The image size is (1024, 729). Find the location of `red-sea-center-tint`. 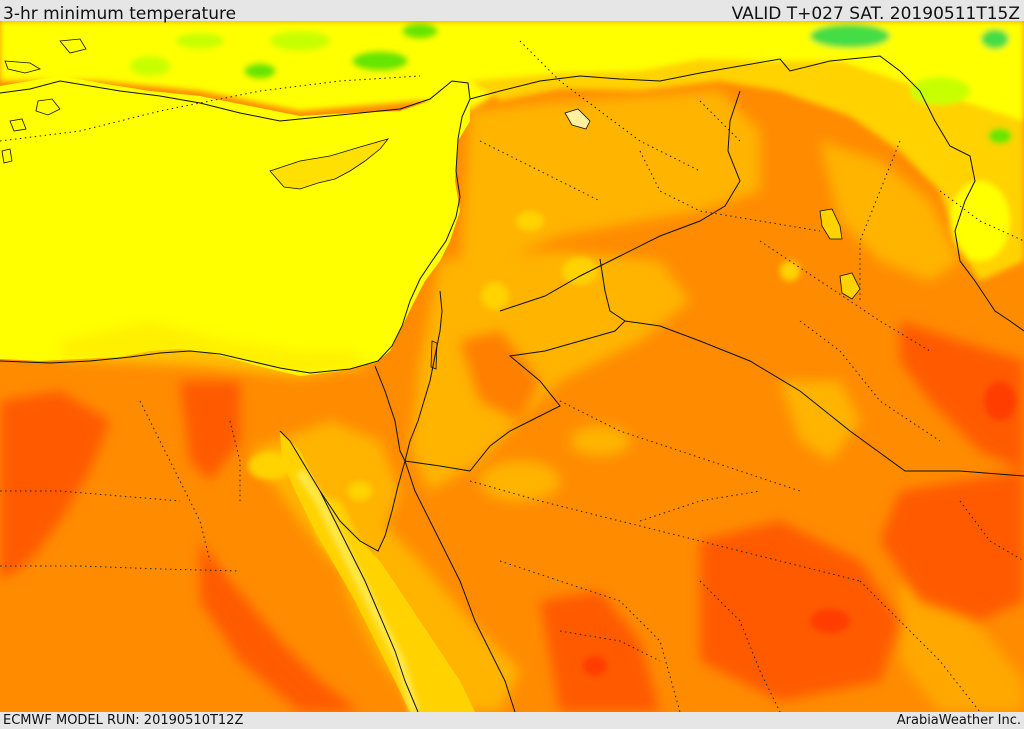

red-sea-center-tint is located at coordinates (357, 590).